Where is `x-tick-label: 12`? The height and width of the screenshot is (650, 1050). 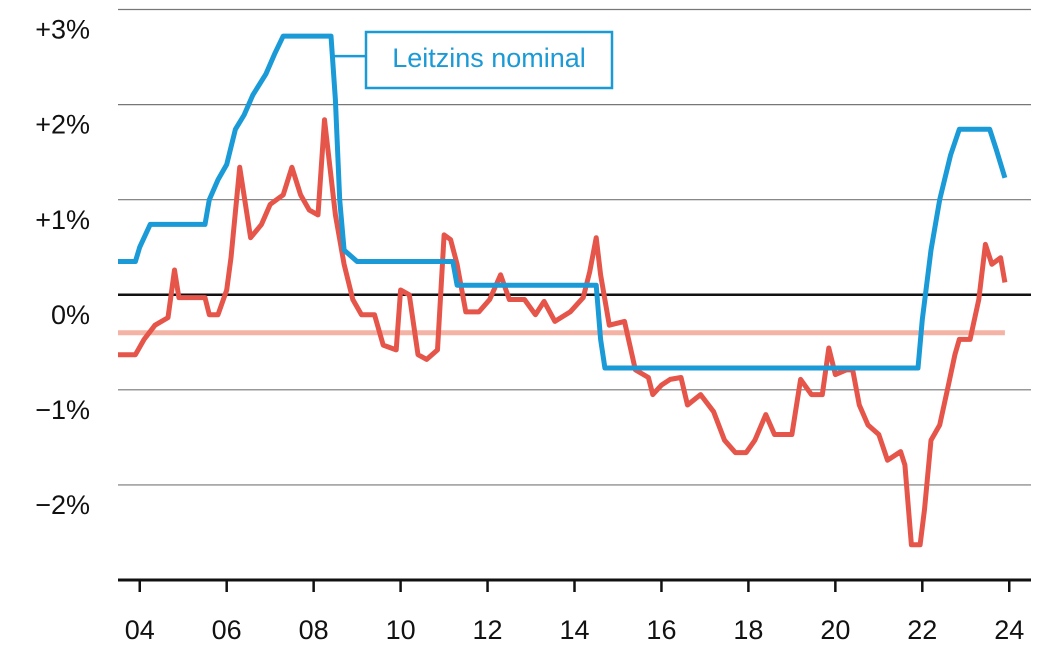 x-tick-label: 12 is located at coordinates (488, 630).